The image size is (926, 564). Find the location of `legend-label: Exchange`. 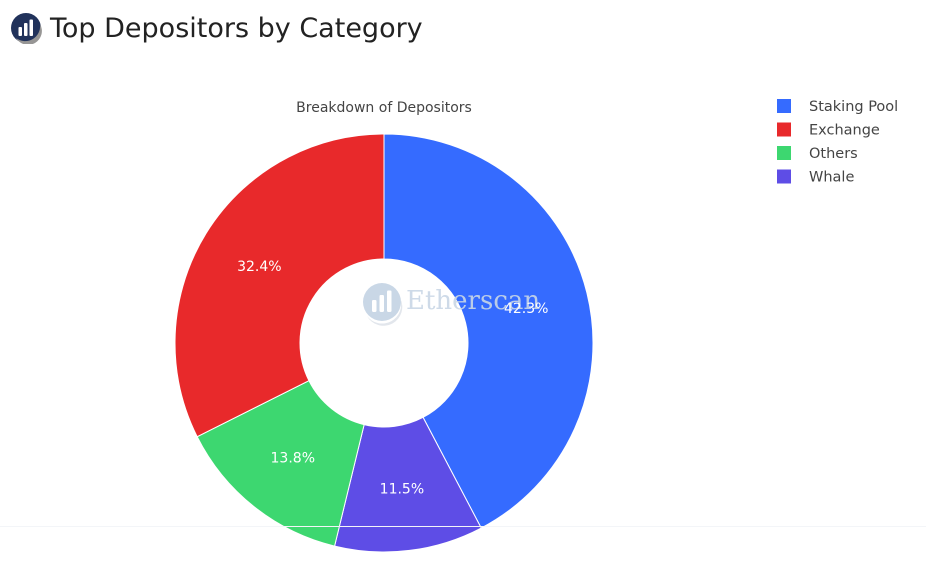

legend-label: Exchange is located at coordinates (844, 131).